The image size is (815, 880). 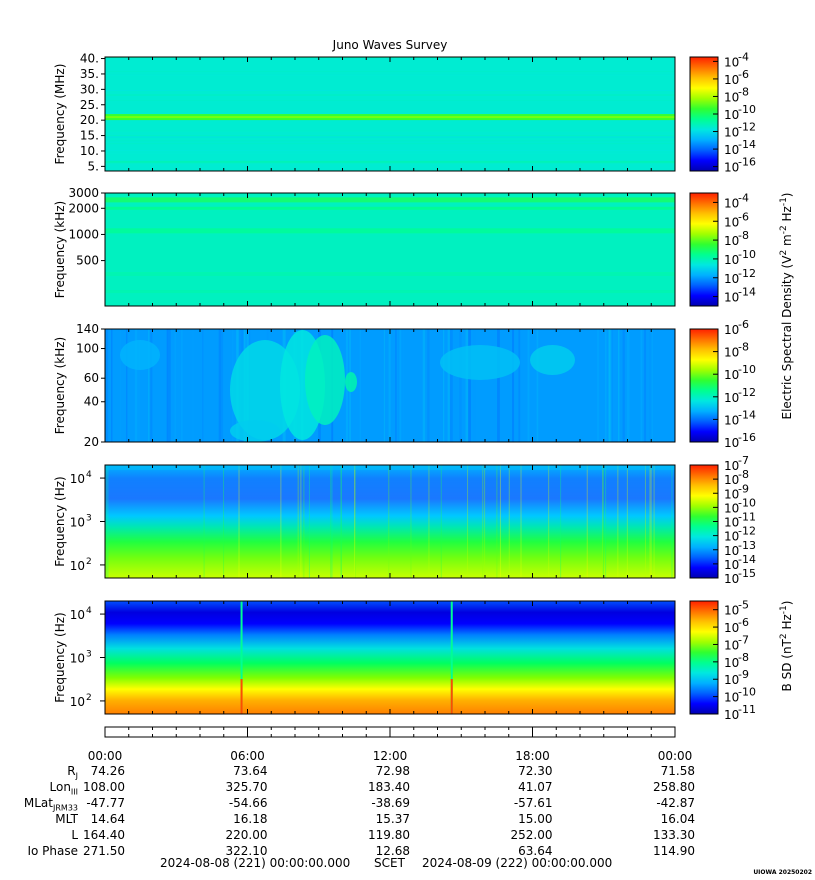 I want to click on y-axis-label: Frequency (MHz), so click(x=60, y=114).